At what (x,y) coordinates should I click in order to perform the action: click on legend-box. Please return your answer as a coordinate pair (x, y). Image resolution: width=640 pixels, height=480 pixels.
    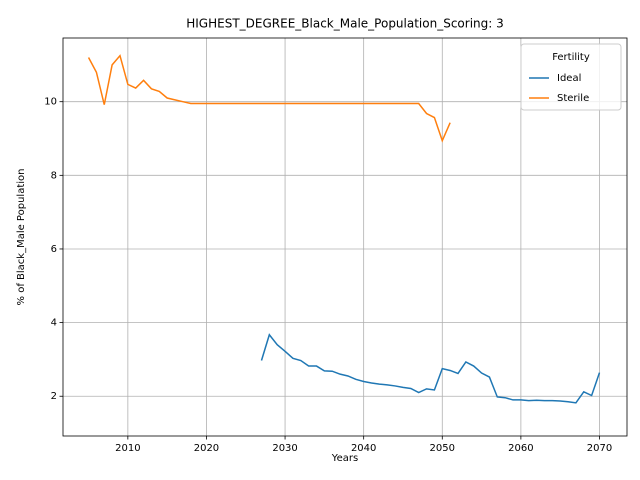
    Looking at the image, I should click on (571, 77).